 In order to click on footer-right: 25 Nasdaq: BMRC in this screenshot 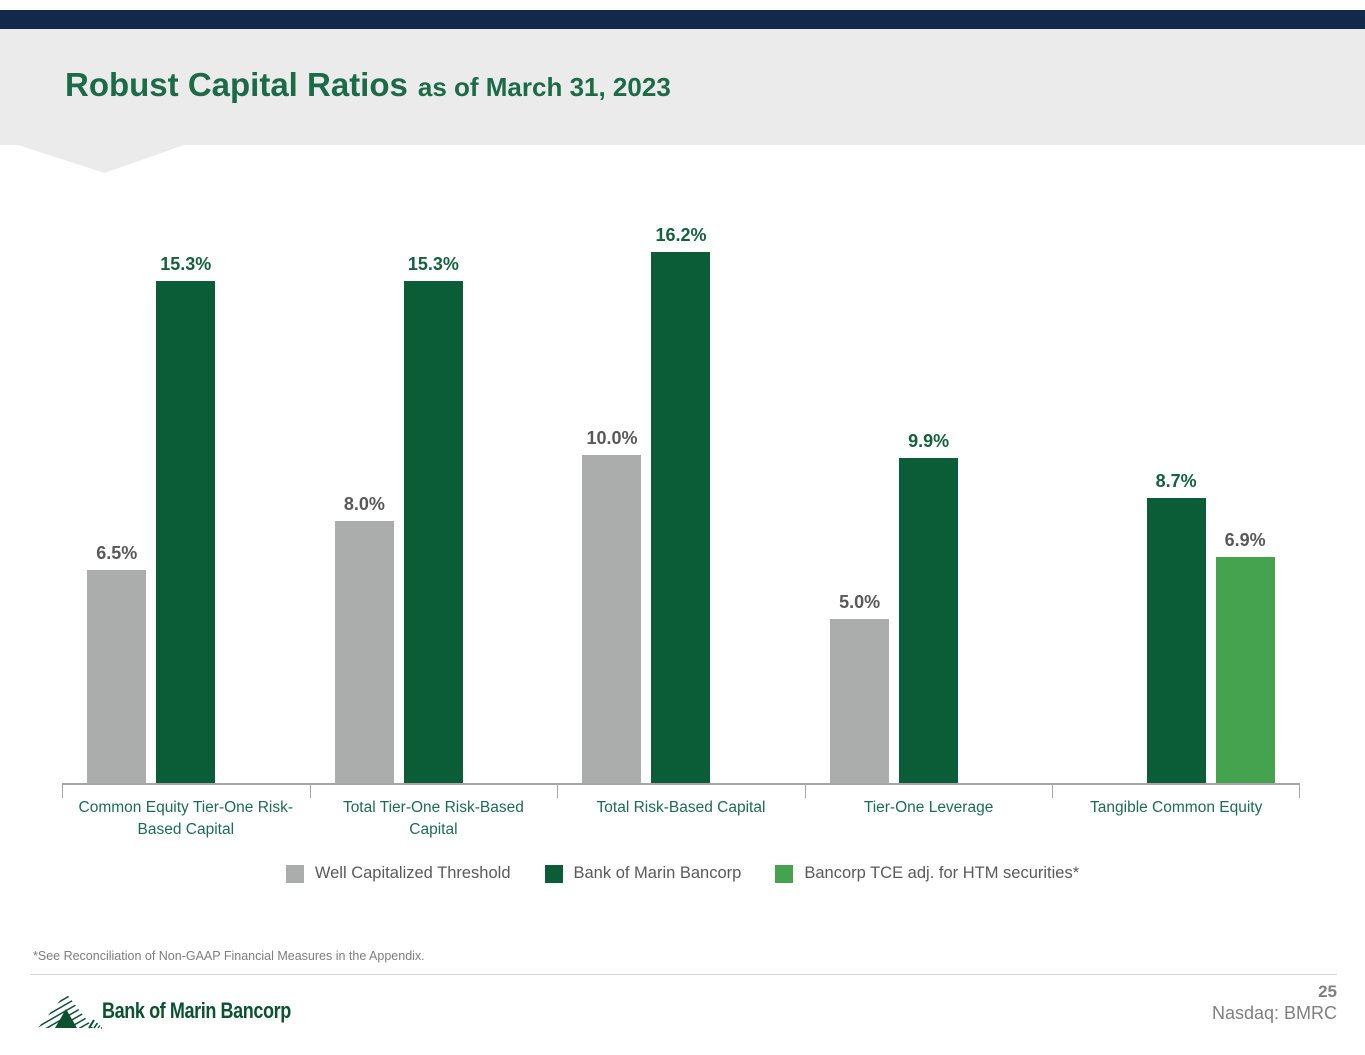, I will do `click(1274, 1002)`.